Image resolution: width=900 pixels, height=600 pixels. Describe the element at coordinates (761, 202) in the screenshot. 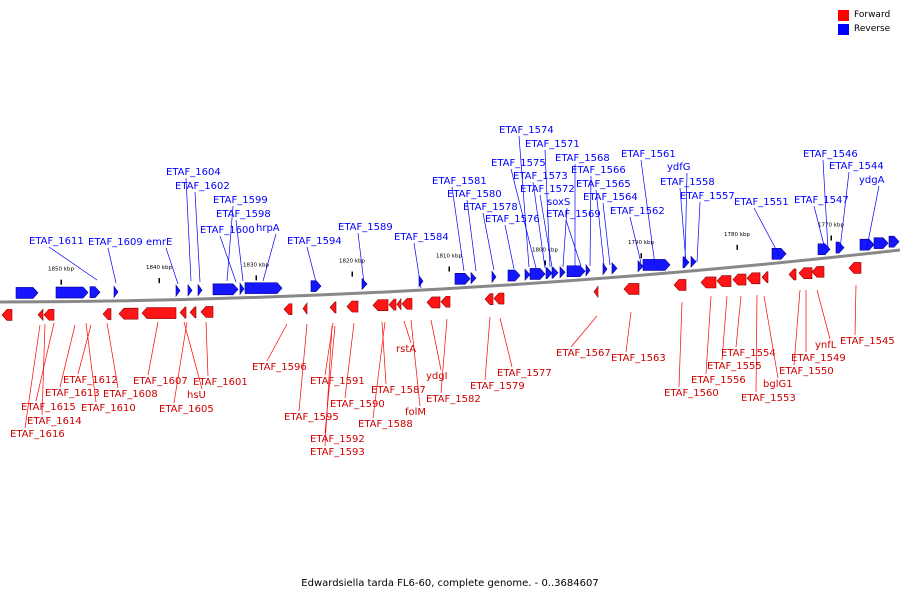

I see `reverse-gene-label: ETAF_1551` at that location.